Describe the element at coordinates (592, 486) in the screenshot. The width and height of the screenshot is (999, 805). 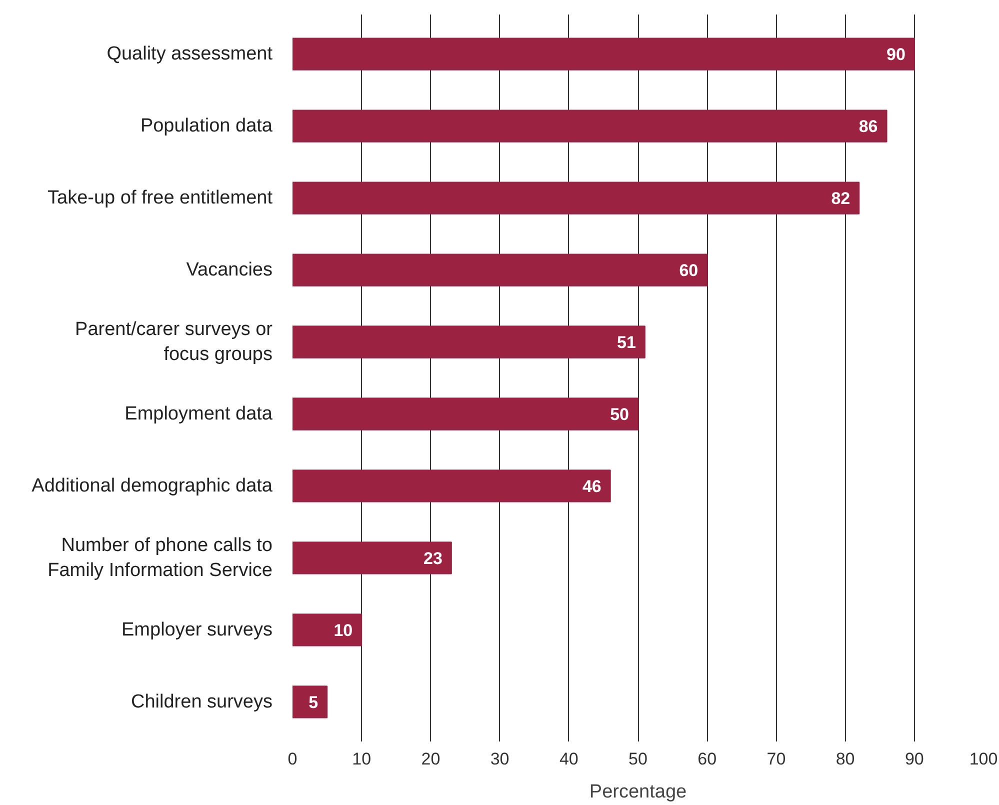
I see `data-label: 46` at that location.